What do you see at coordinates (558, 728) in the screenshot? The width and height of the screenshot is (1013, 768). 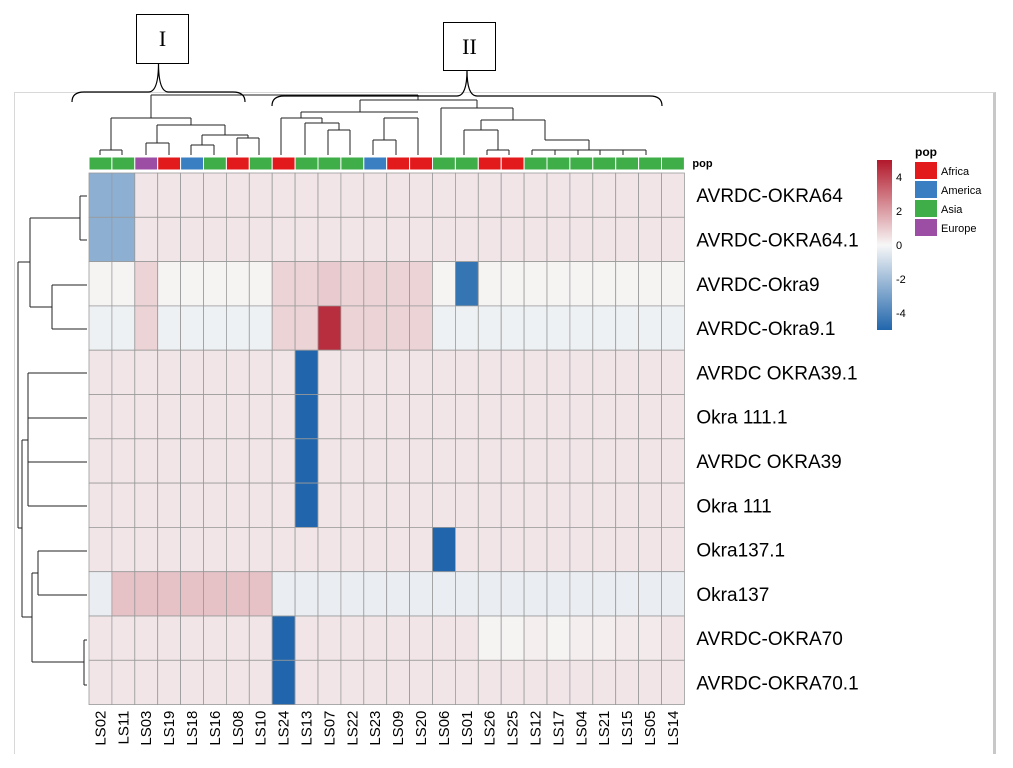 I see `column-label: LS17` at bounding box center [558, 728].